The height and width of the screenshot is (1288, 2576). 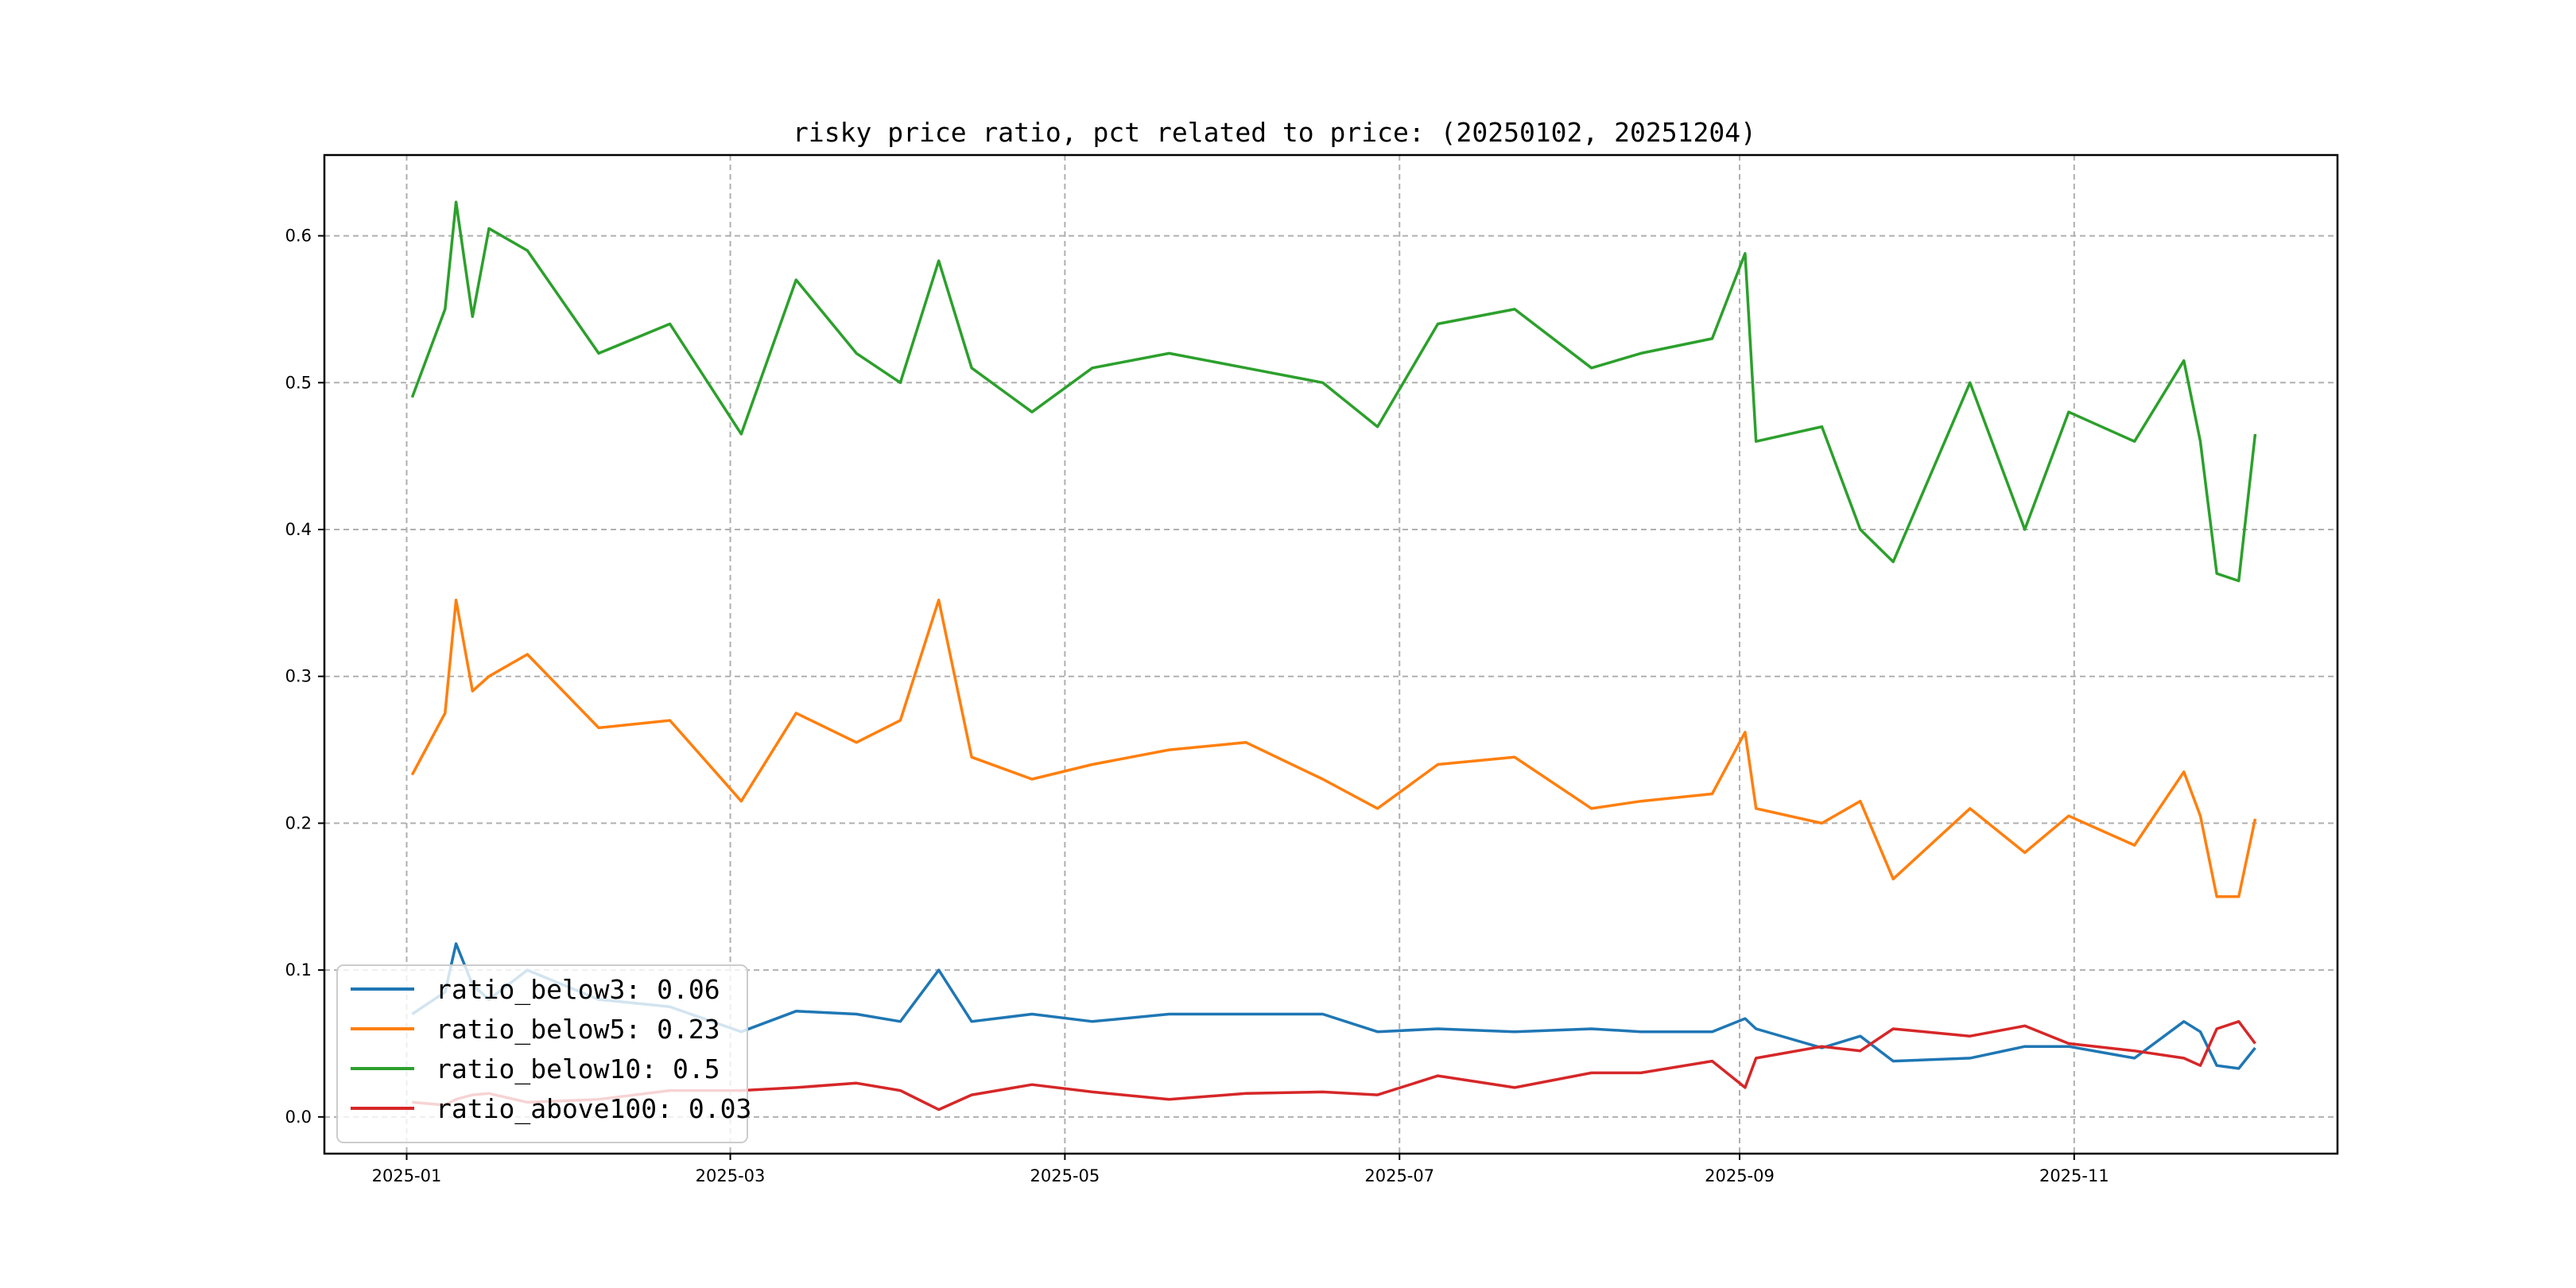 I want to click on legend-box, so click(x=542, y=1053).